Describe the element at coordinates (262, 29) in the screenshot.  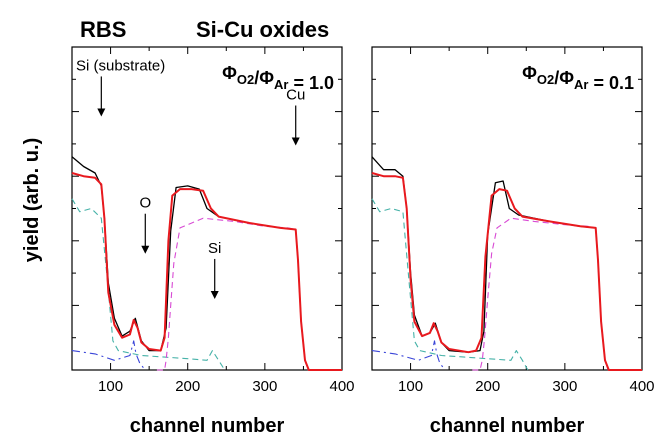
I see `figure-heading-material: Si-Cu oxides` at that location.